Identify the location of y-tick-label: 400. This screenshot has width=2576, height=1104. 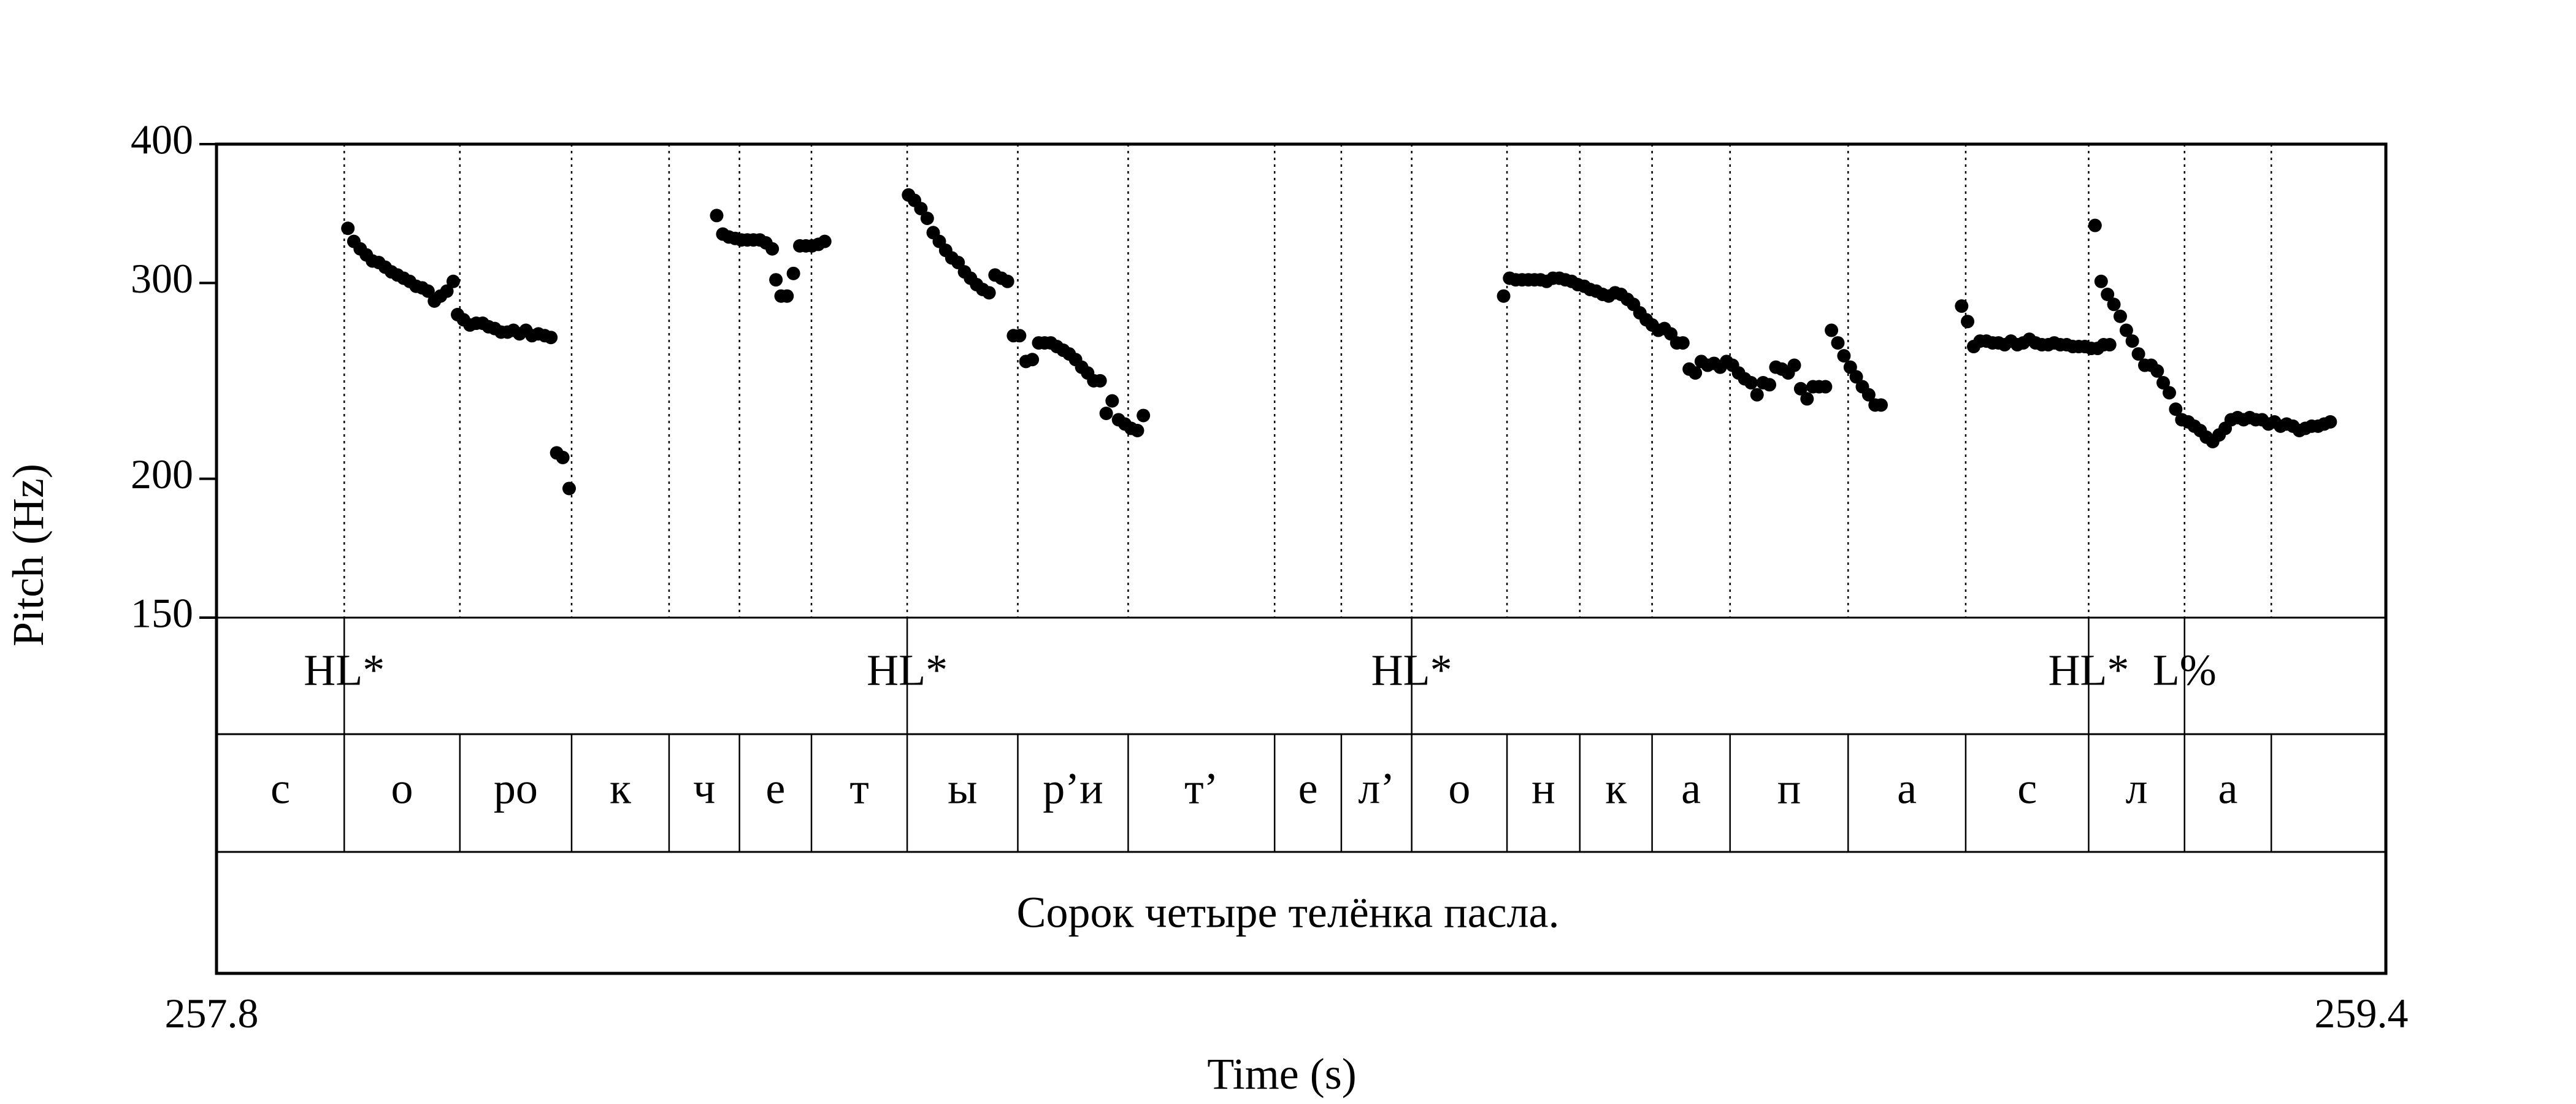
(162, 140).